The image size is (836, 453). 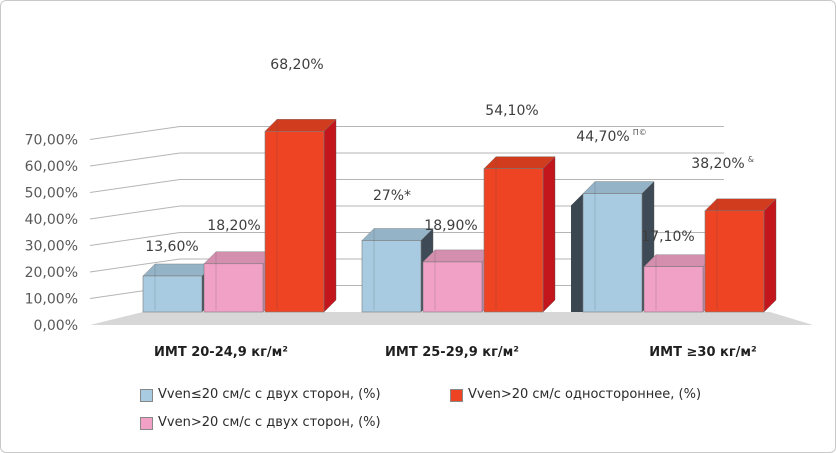 I want to click on data-label-2-2: 38,20%, so click(x=717, y=164).